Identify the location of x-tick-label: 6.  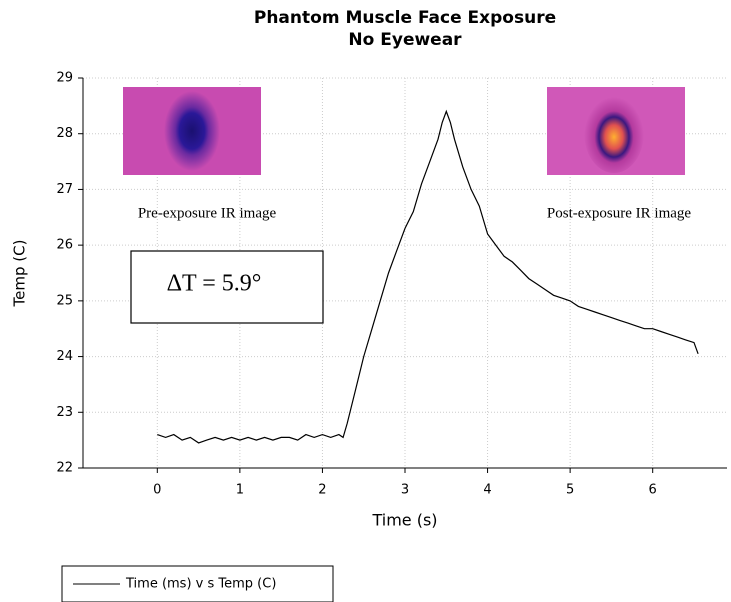
(653, 490).